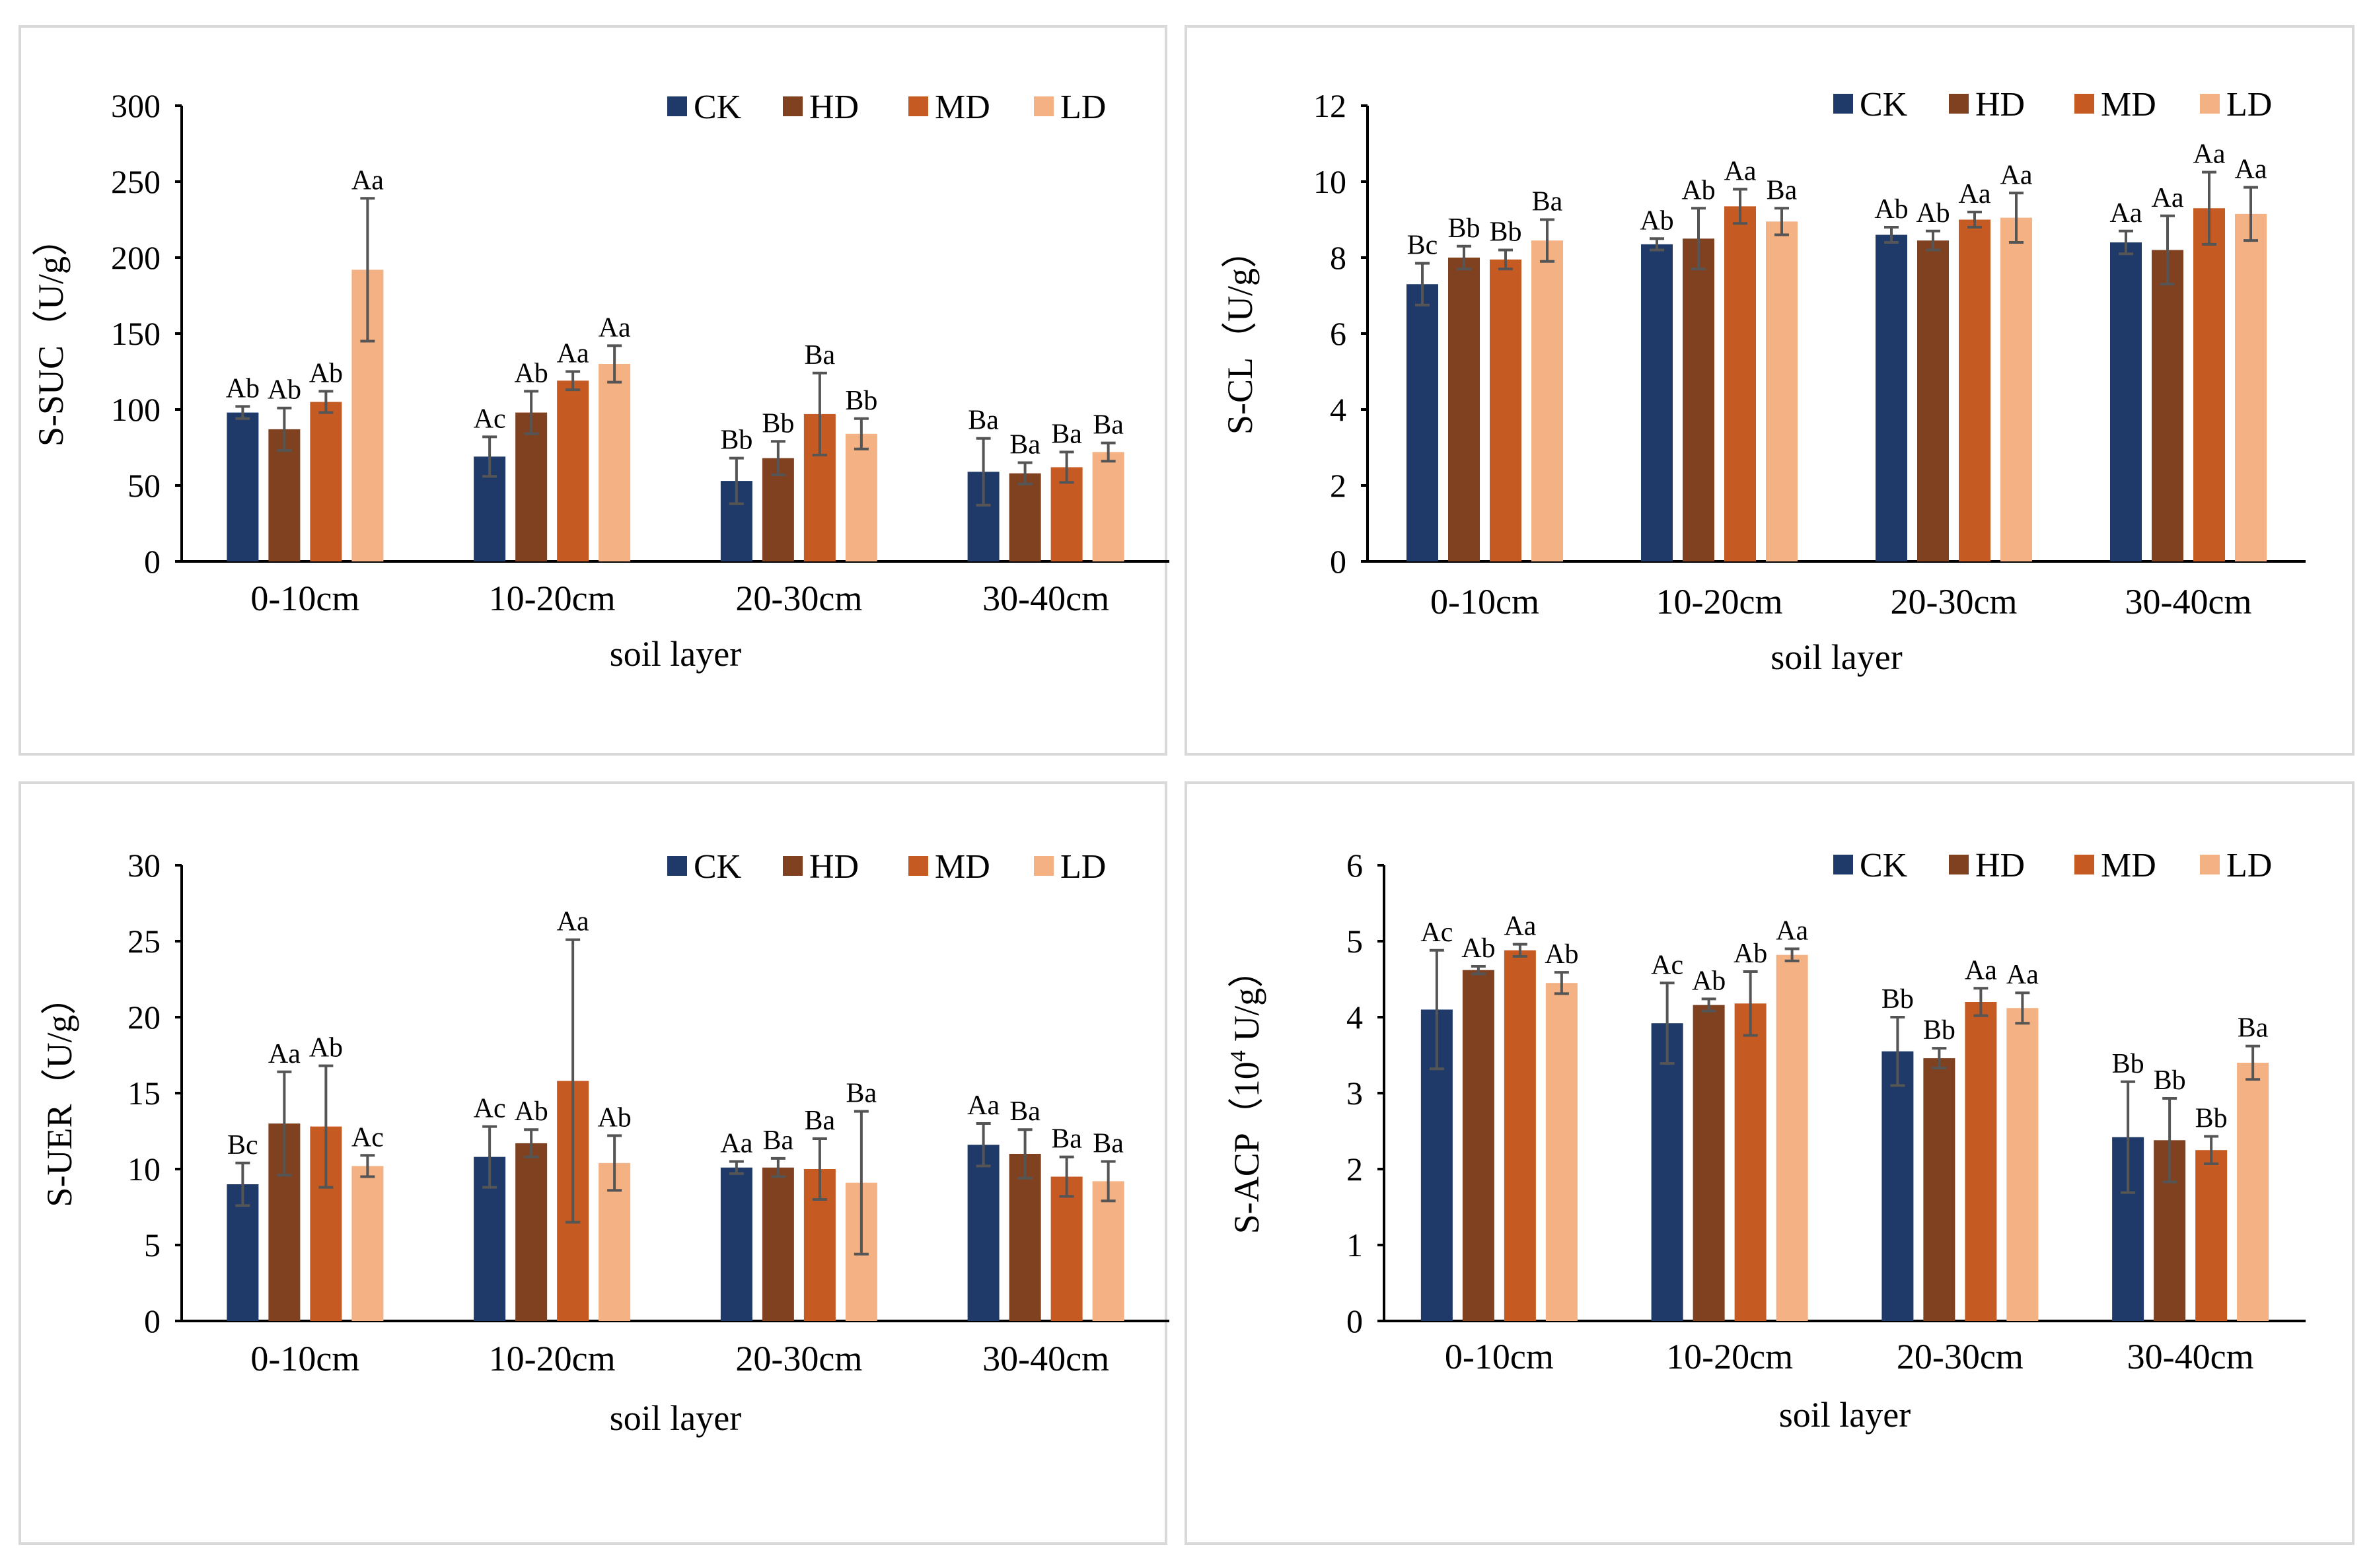 The width and height of the screenshot is (2373, 1568). I want to click on significance-label: Bc, so click(1422, 246).